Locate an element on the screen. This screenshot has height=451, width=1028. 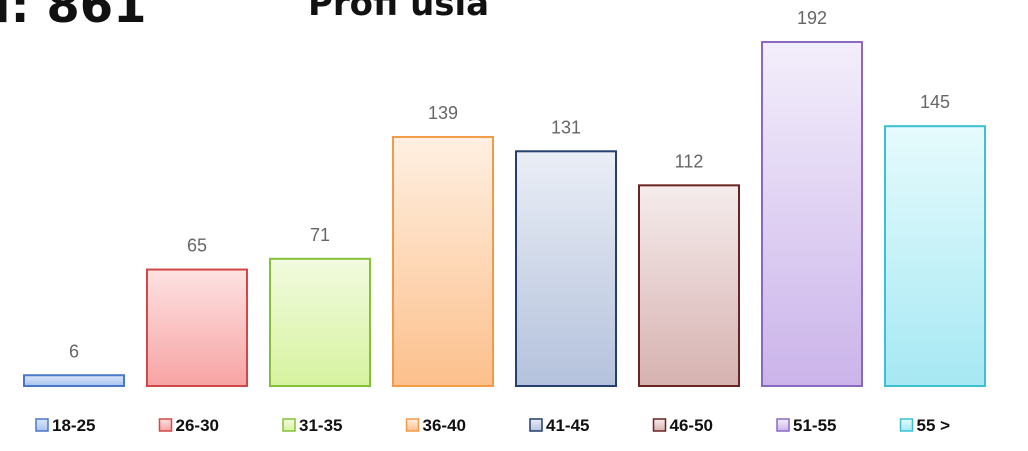
legend-label: 31-35 is located at coordinates (320, 425).